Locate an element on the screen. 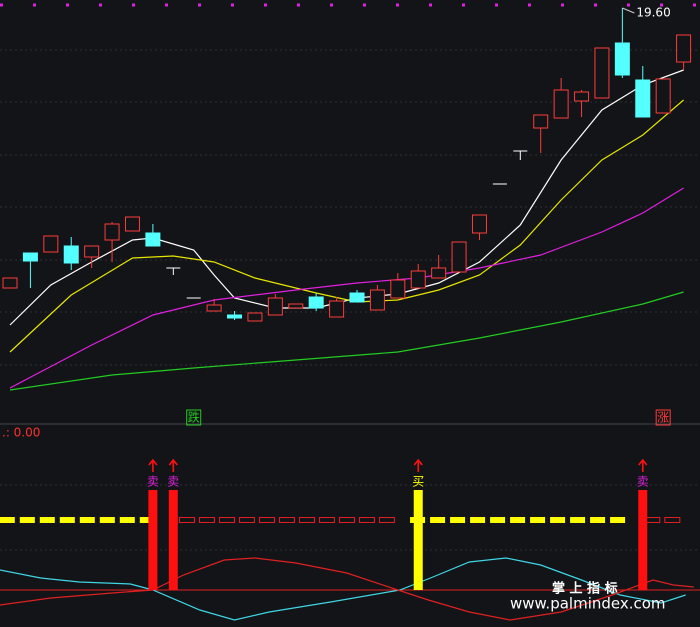  marker-label: 涨 is located at coordinates (663, 417).